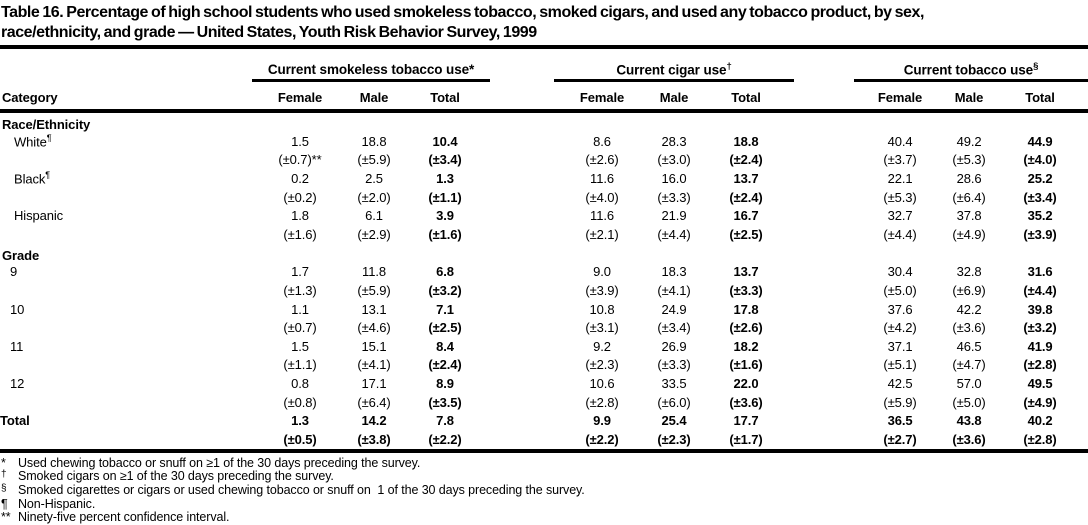 The height and width of the screenshot is (525, 1088). Describe the element at coordinates (374, 383) in the screenshot. I see `value-cell: 17.1` at that location.